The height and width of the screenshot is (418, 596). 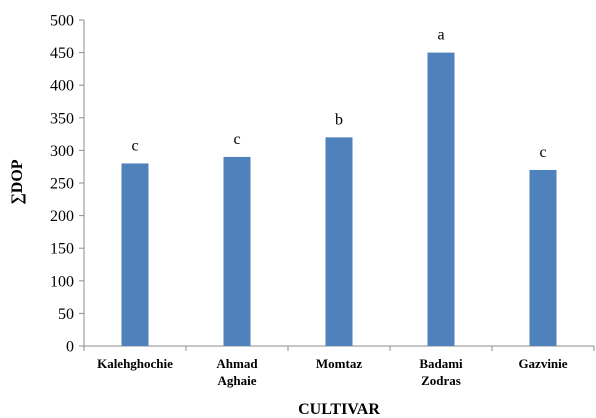 I want to click on y-tick-label: 300, so click(x=62, y=151).